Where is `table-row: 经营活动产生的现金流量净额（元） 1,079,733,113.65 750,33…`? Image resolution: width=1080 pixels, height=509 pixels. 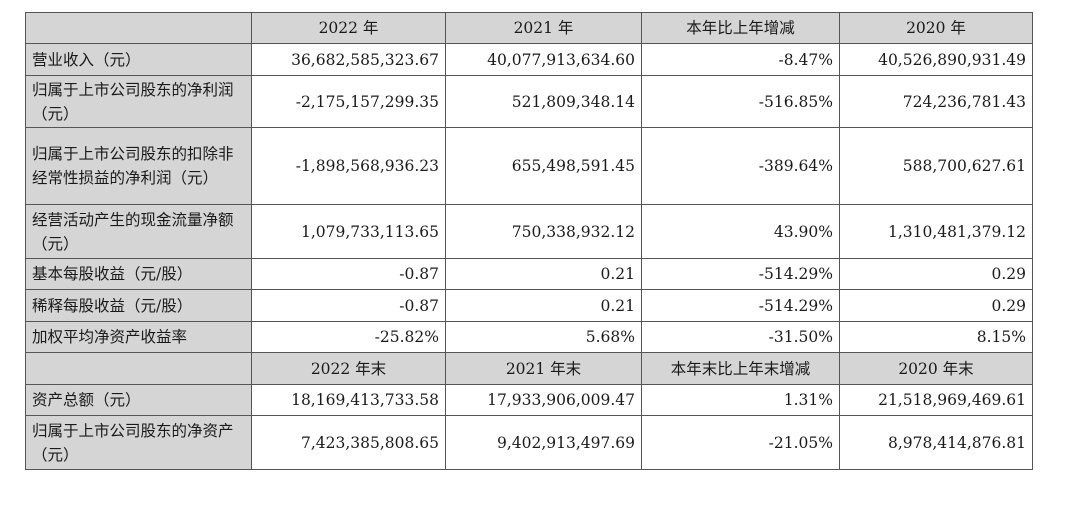
table-row: 经营活动产生的现金流量净额（元） 1,079,733,113.65 750,33… is located at coordinates (529, 231).